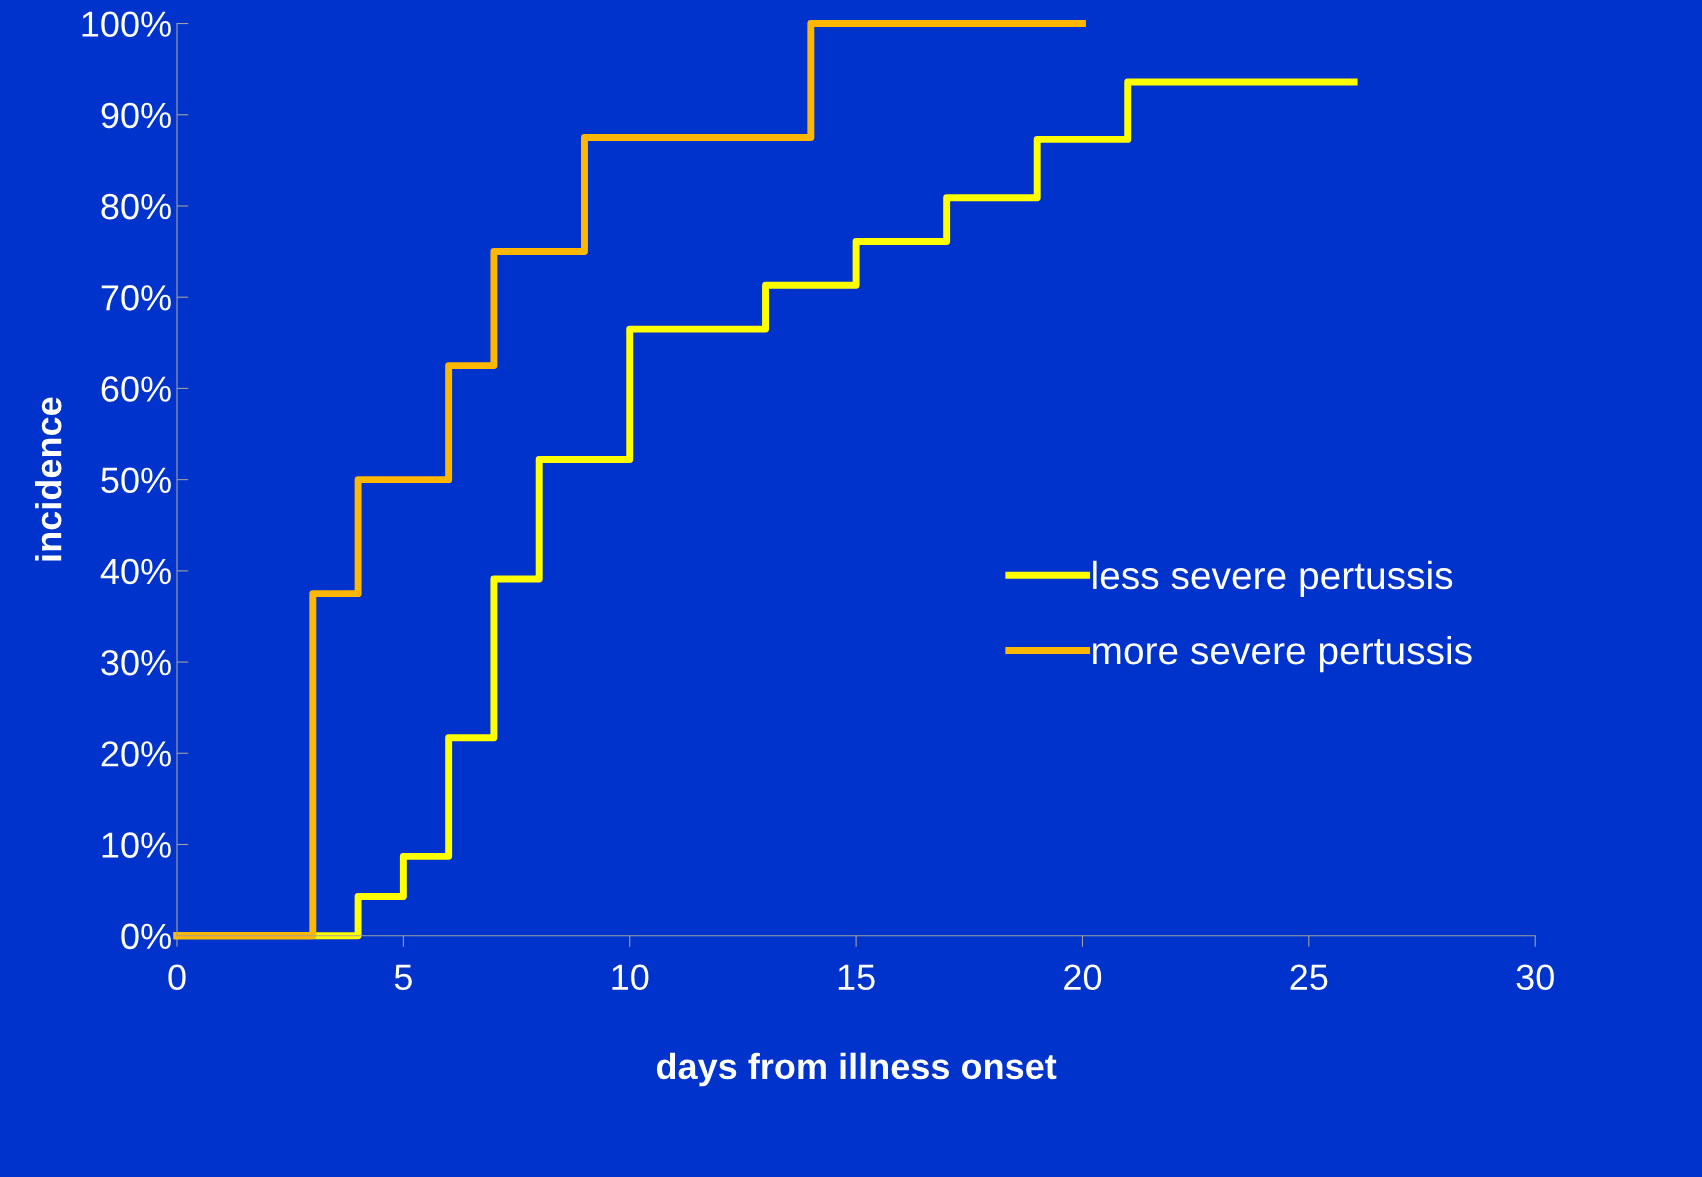  I want to click on y-tick-label: 40%, so click(135, 571).